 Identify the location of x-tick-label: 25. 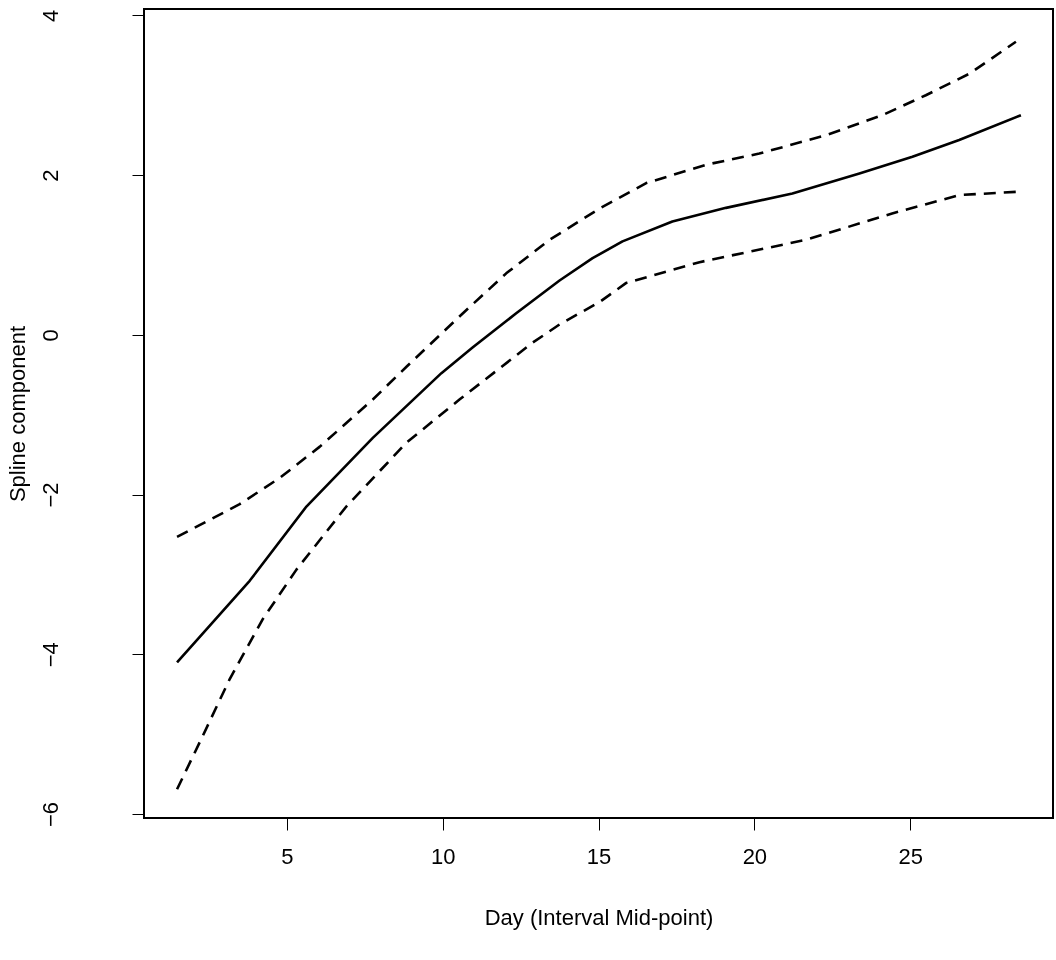
(910, 856).